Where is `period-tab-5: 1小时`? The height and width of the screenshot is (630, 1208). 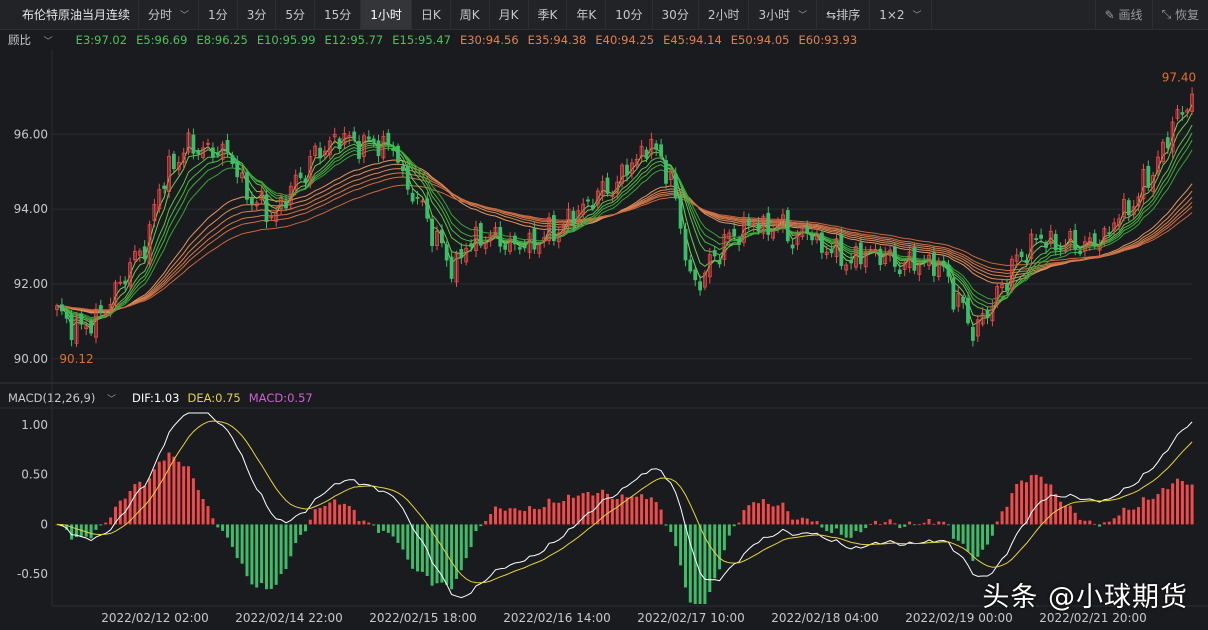 period-tab-5: 1小时 is located at coordinates (386, 14).